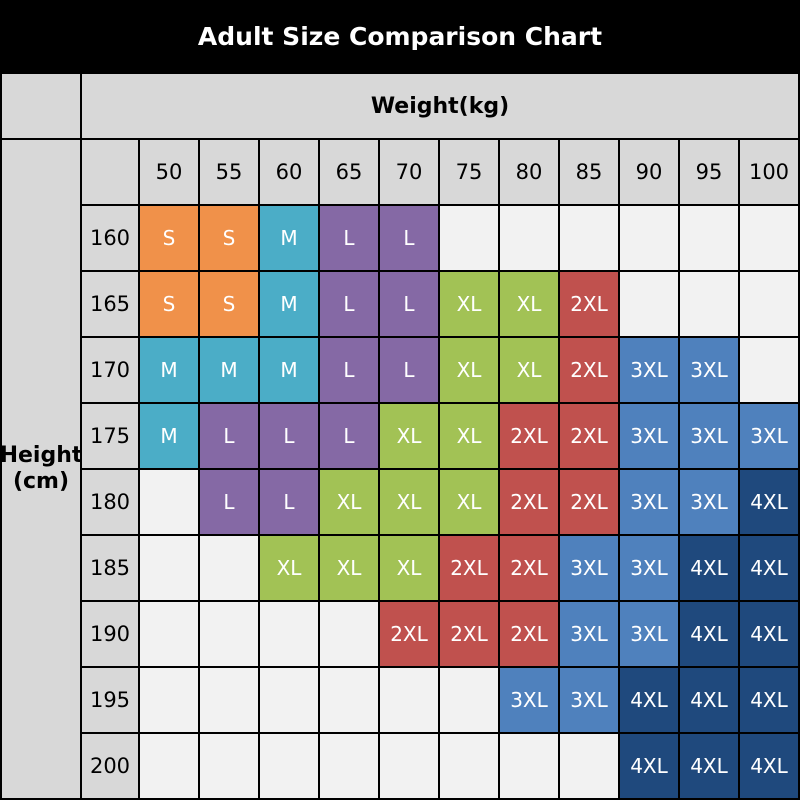 Image resolution: width=800 pixels, height=800 pixels. What do you see at coordinates (469, 172) in the screenshot?
I see `weight-column-header: 75` at bounding box center [469, 172].